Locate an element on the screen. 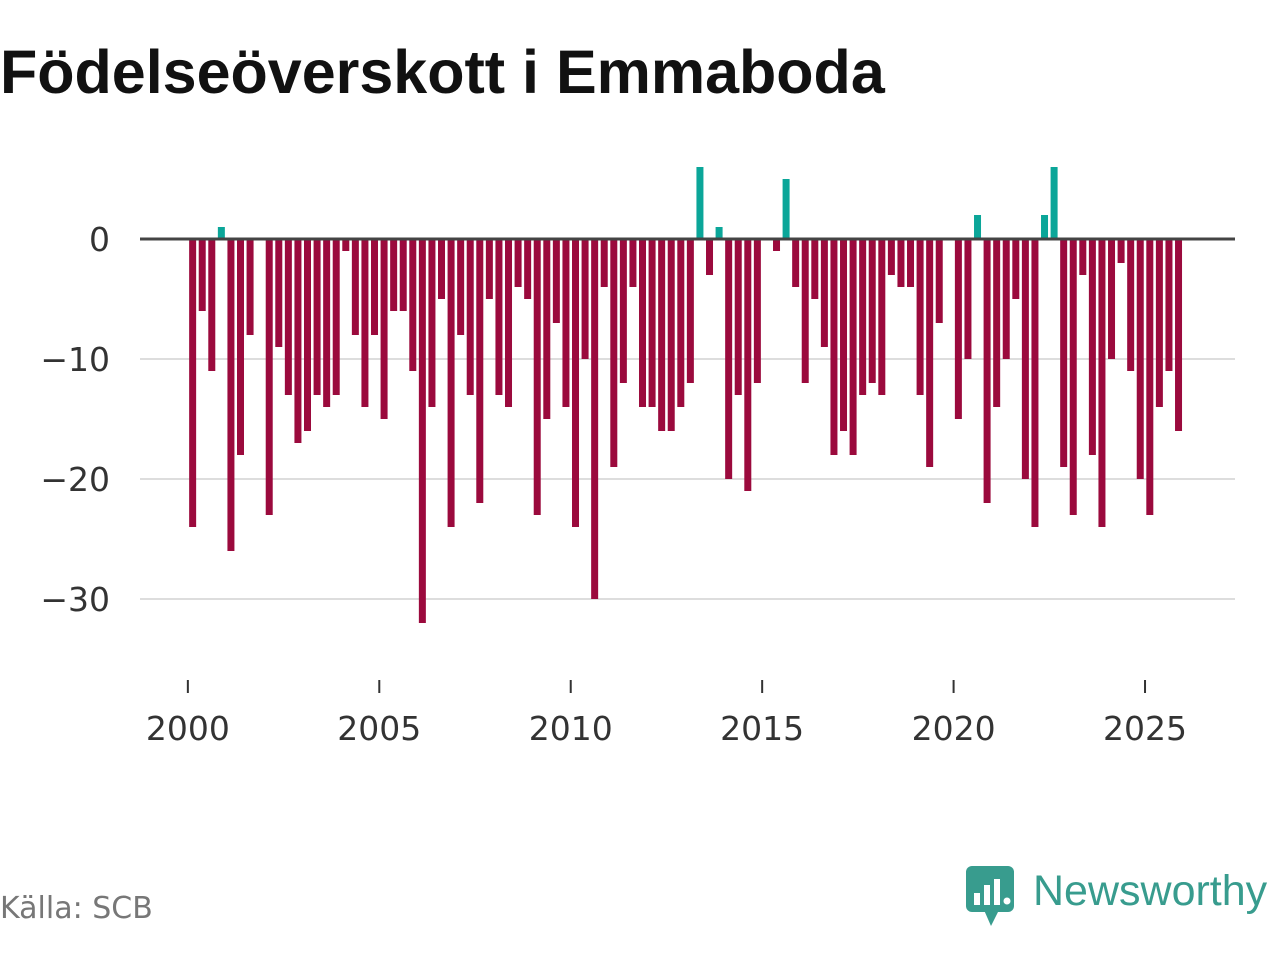  x-tick-label: 2015 is located at coordinates (762, 728).